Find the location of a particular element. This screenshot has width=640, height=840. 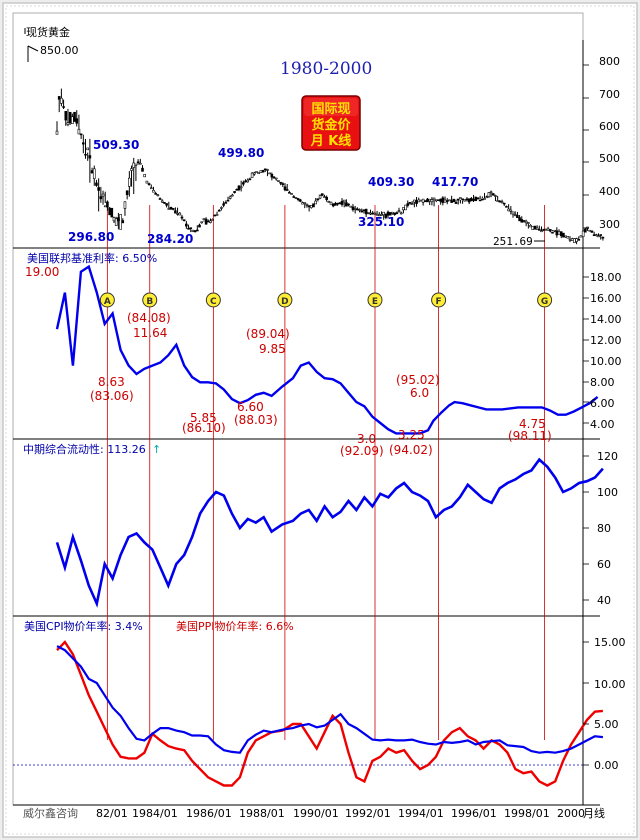

event-marker: B is located at coordinates (150, 300).